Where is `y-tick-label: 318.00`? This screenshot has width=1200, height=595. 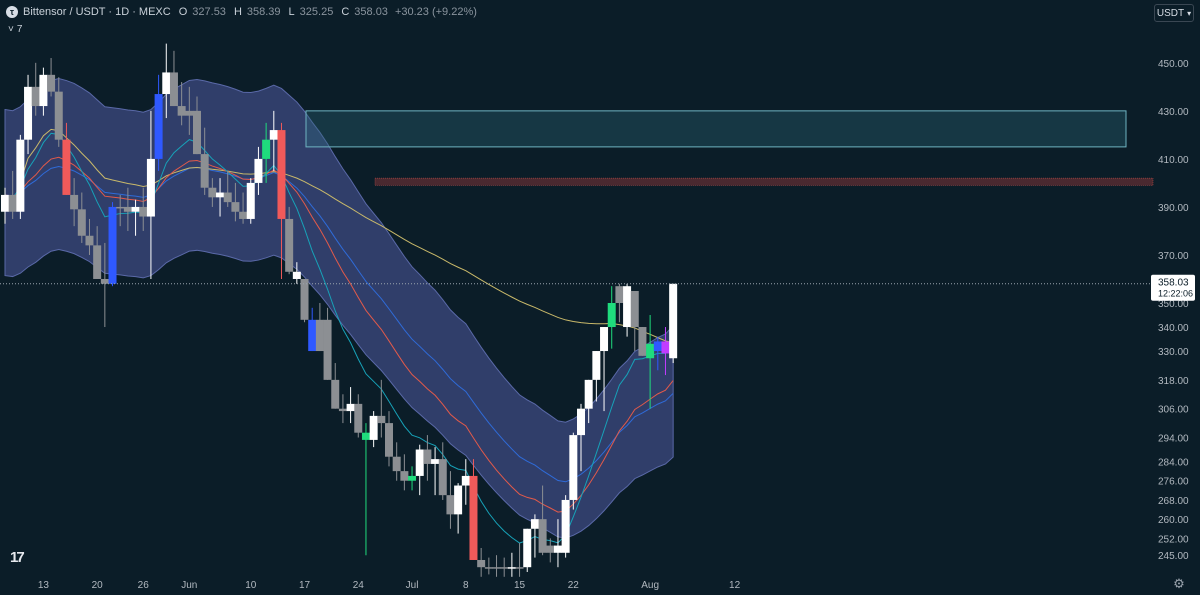
y-tick-label: 318.00 is located at coordinates (1173, 381).